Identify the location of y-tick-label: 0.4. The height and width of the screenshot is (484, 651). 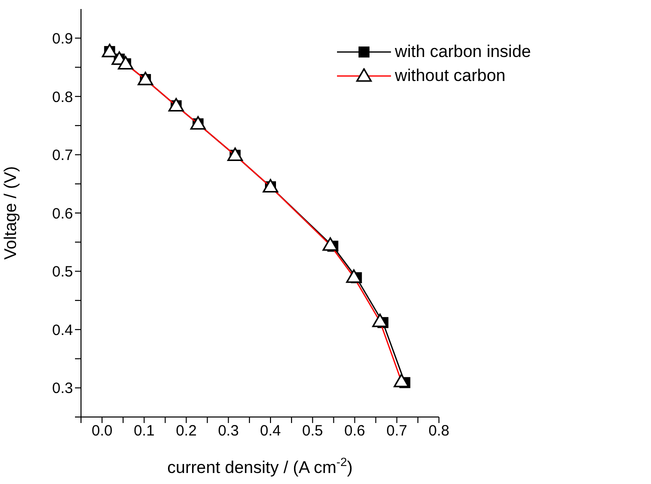
(62, 330).